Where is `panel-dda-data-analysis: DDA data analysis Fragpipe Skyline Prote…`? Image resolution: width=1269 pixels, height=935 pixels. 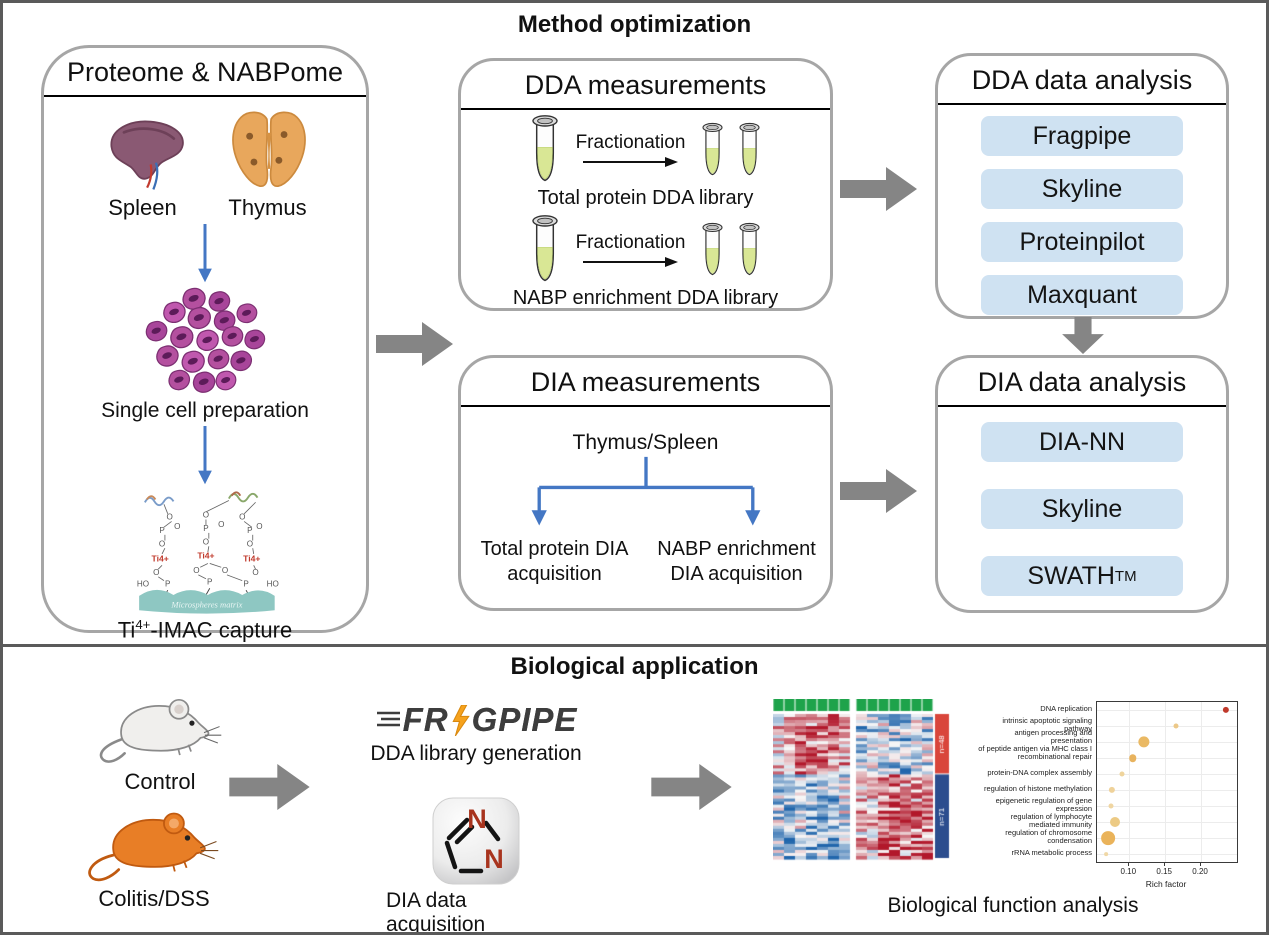
panel-dda-data-analysis: DDA data analysis Fragpipe Skyline Prote… is located at coordinates (1082, 186).